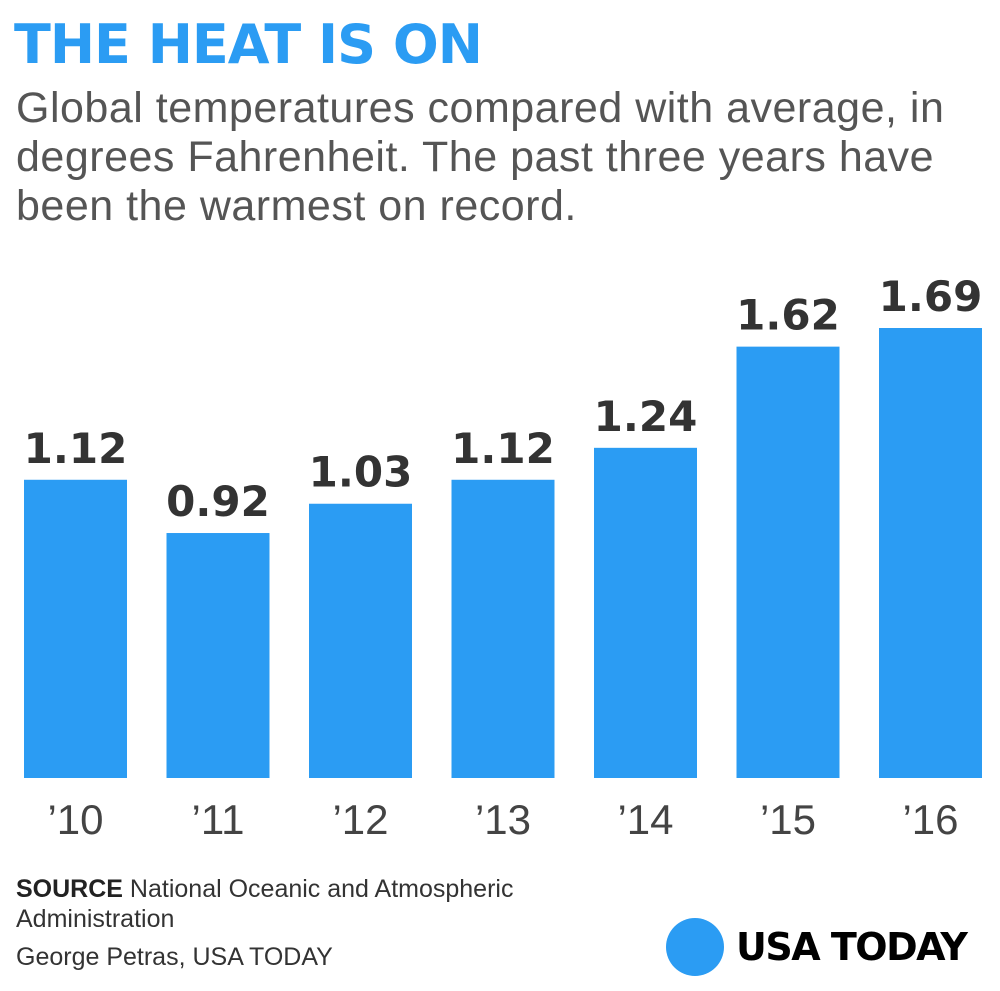  I want to click on usa-today-logo: USA TODAY, so click(817, 947).